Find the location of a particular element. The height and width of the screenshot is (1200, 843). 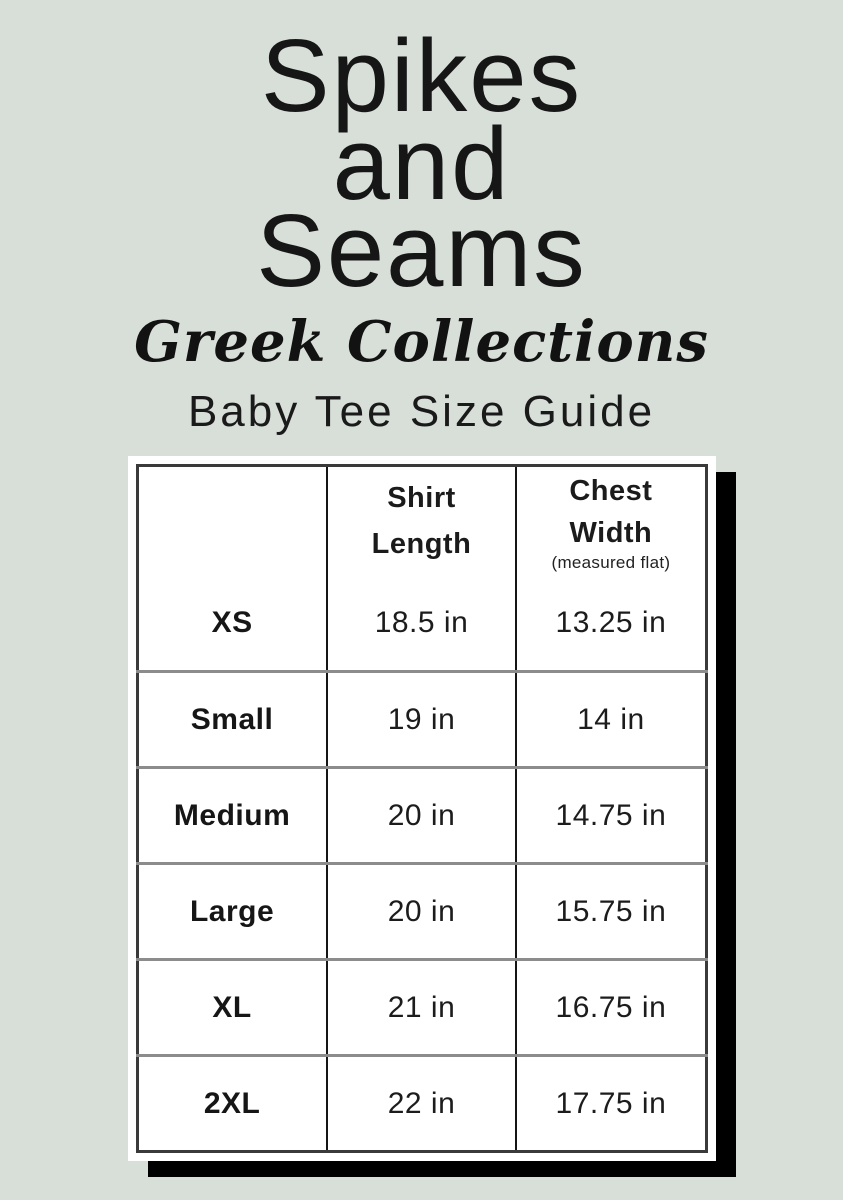

size-cell: XL is located at coordinates (232, 1007).